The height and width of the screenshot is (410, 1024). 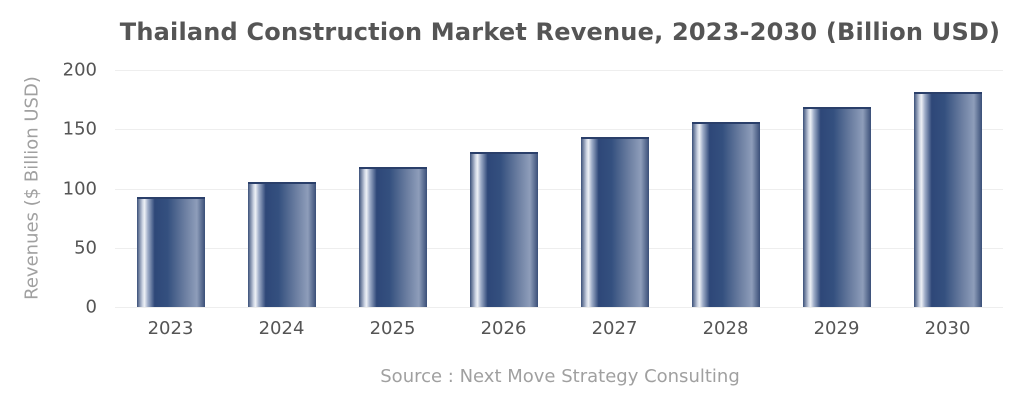 What do you see at coordinates (503, 229) in the screenshot?
I see `bar-2026` at bounding box center [503, 229].